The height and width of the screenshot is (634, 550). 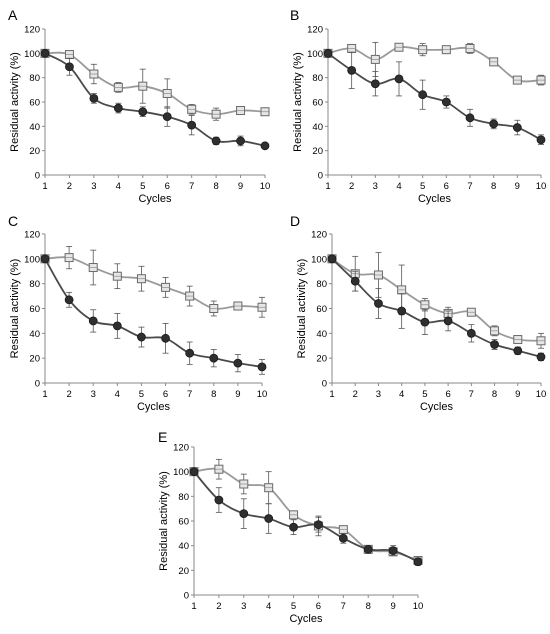 I want to click on y-axis-title: Residual activity (%), so click(x=302, y=309).